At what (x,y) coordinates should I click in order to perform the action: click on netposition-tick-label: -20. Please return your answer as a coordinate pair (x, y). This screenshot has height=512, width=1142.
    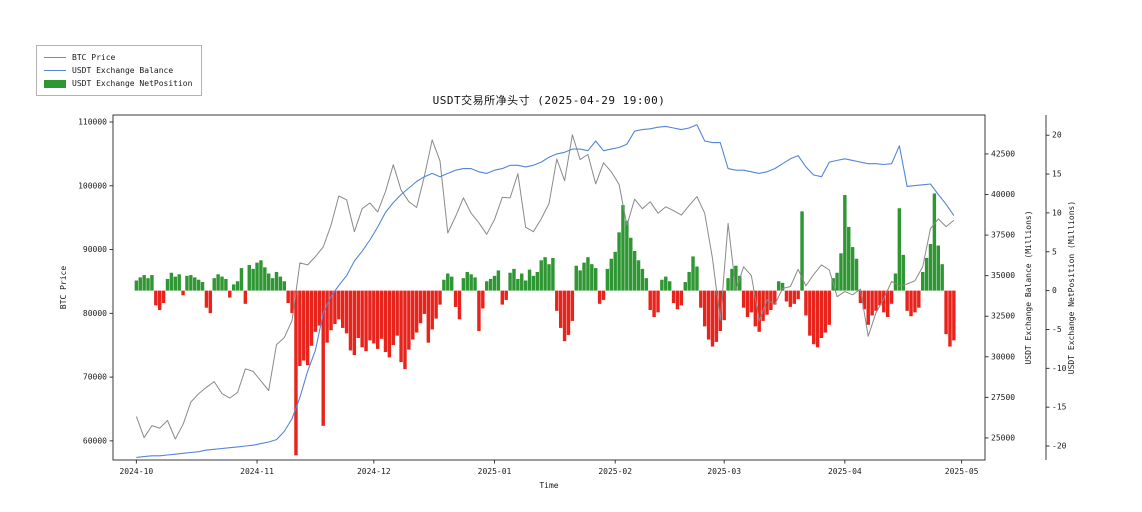
    Looking at the image, I should click on (1059, 446).